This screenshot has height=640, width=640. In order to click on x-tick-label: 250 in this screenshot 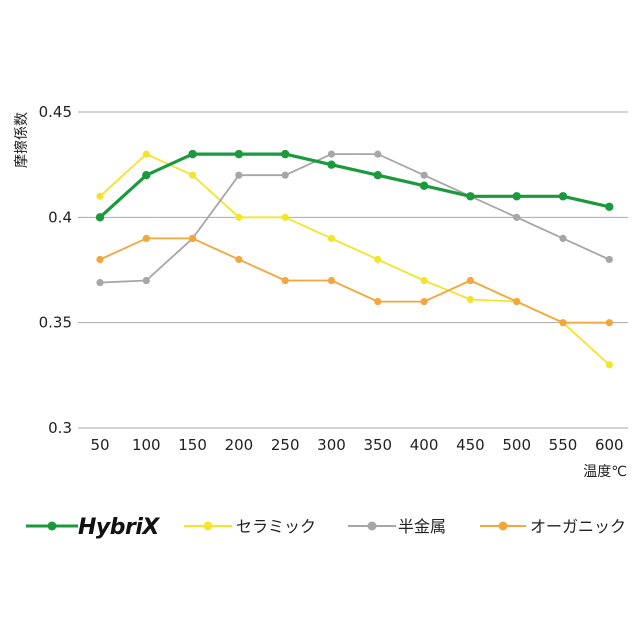, I will do `click(285, 445)`.